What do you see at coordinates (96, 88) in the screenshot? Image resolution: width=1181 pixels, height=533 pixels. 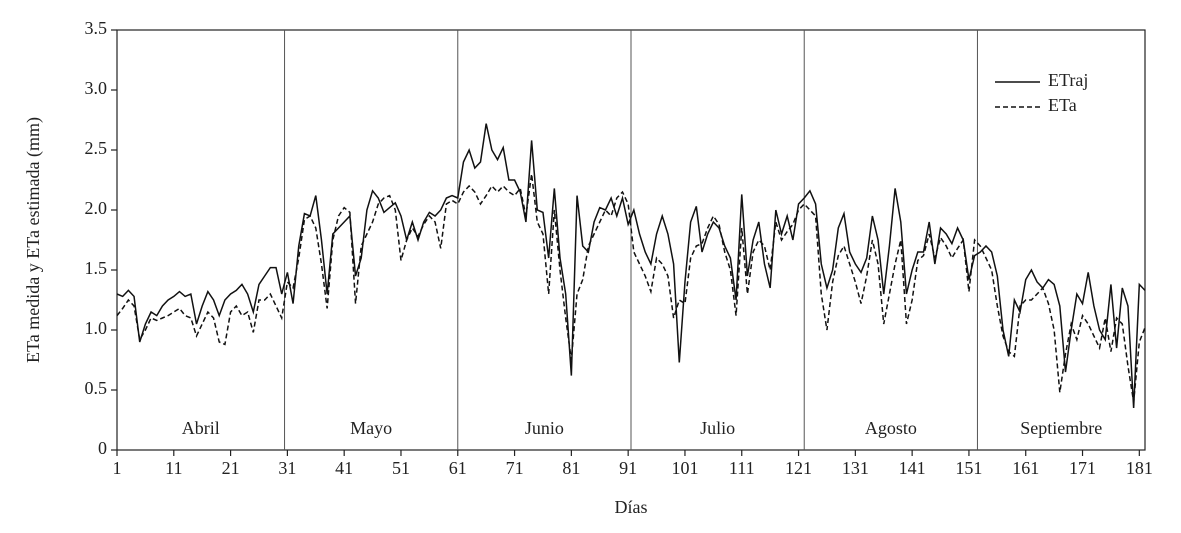 I see `y-tick-label: 3.0` at bounding box center [96, 88].